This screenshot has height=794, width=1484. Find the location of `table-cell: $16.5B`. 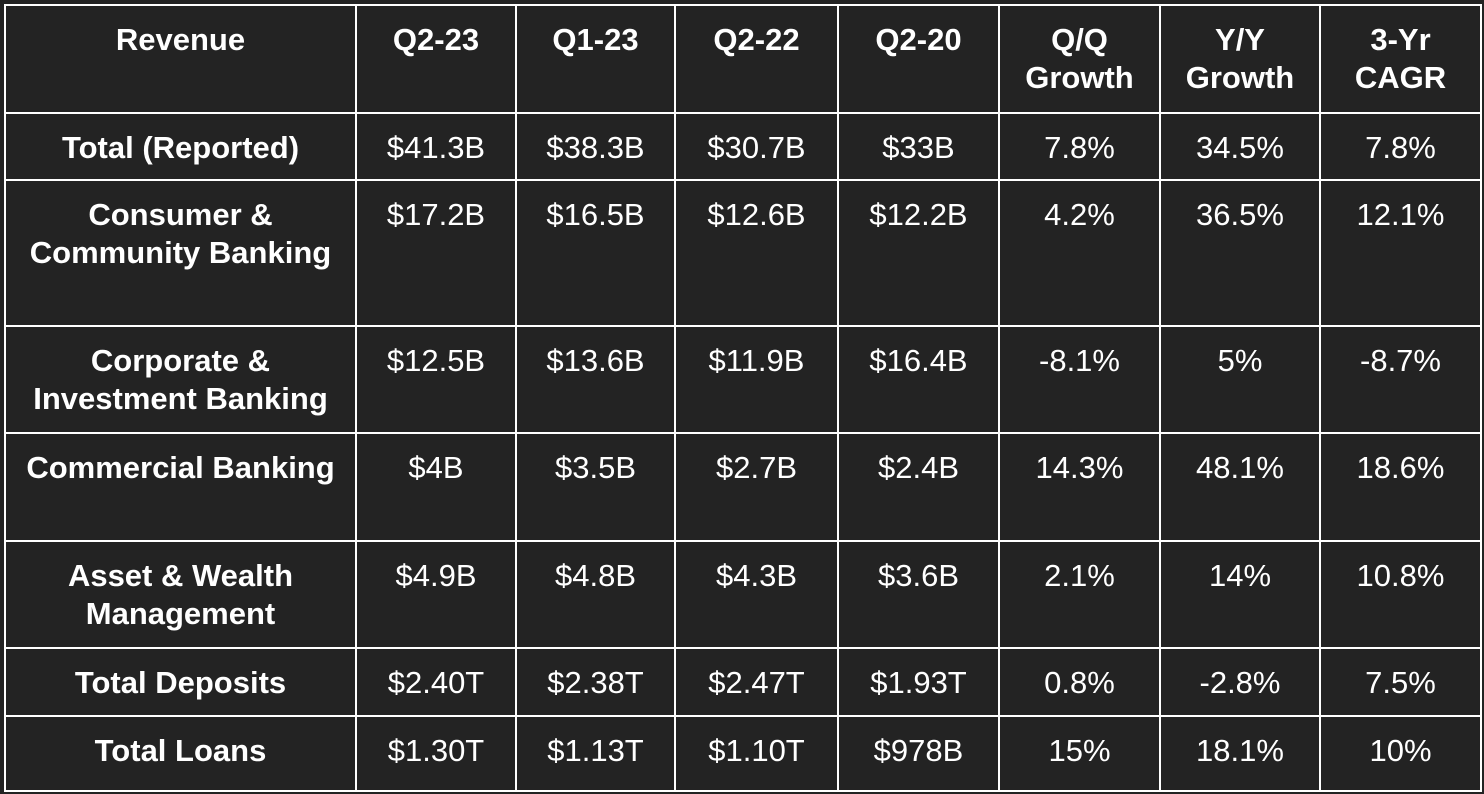

table-cell: $16.5B is located at coordinates (595, 253).